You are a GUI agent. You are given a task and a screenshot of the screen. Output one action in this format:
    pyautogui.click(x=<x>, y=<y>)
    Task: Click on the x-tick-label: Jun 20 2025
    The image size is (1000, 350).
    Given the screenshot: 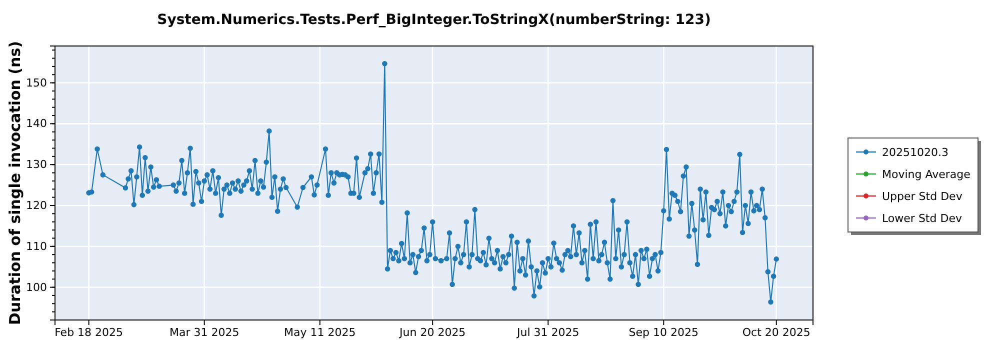 What is the action you would take?
    pyautogui.click(x=432, y=332)
    